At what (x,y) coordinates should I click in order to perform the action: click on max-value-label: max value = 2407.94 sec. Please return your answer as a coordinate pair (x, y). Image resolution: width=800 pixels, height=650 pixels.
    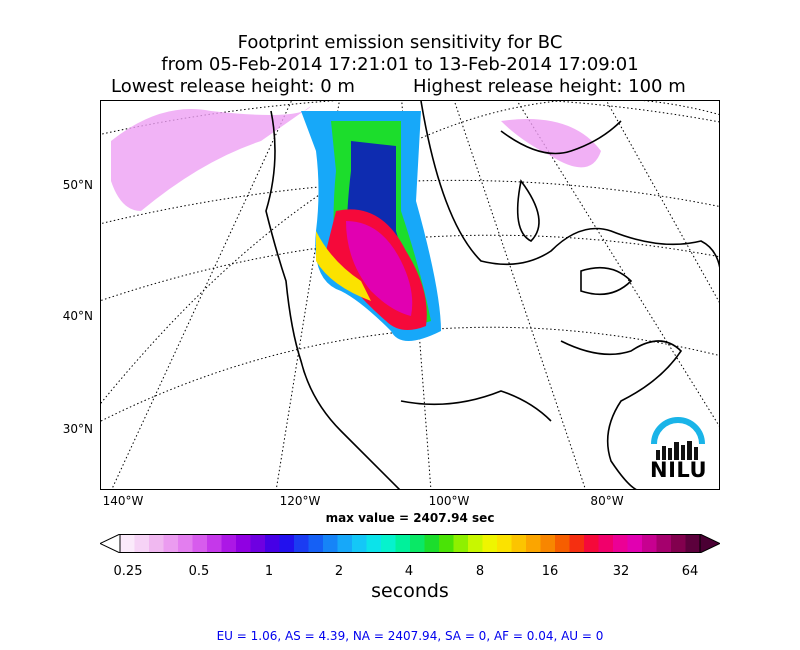
    Looking at the image, I should click on (410, 518).